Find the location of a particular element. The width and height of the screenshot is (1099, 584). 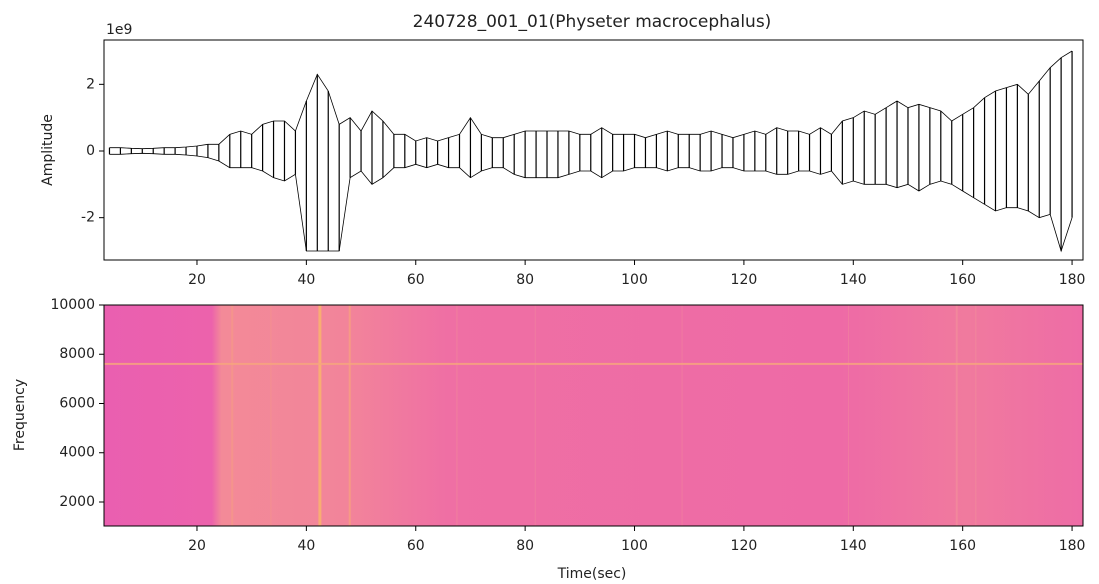

y-tick-label: 2000 is located at coordinates (77, 502).